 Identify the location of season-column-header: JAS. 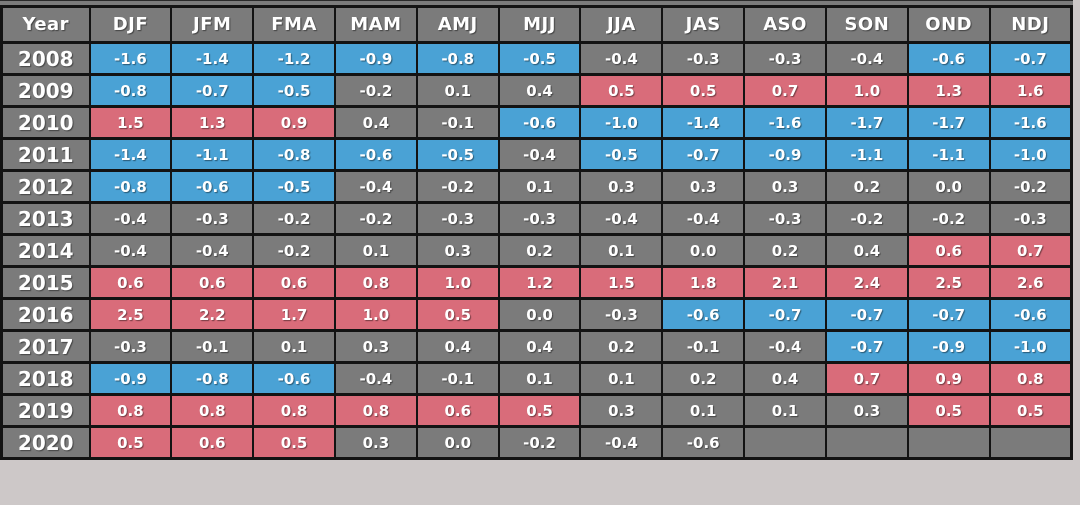
(703, 24).